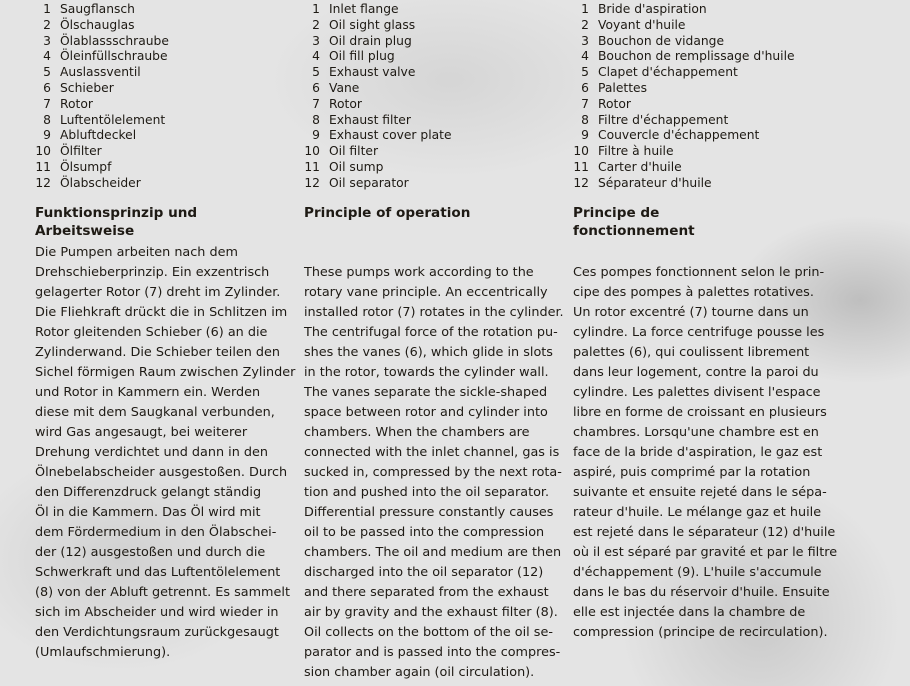 This screenshot has height=686, width=910. What do you see at coordinates (684, 168) in the screenshot?
I see `parts-list-item: 11 Carter d'huile` at bounding box center [684, 168].